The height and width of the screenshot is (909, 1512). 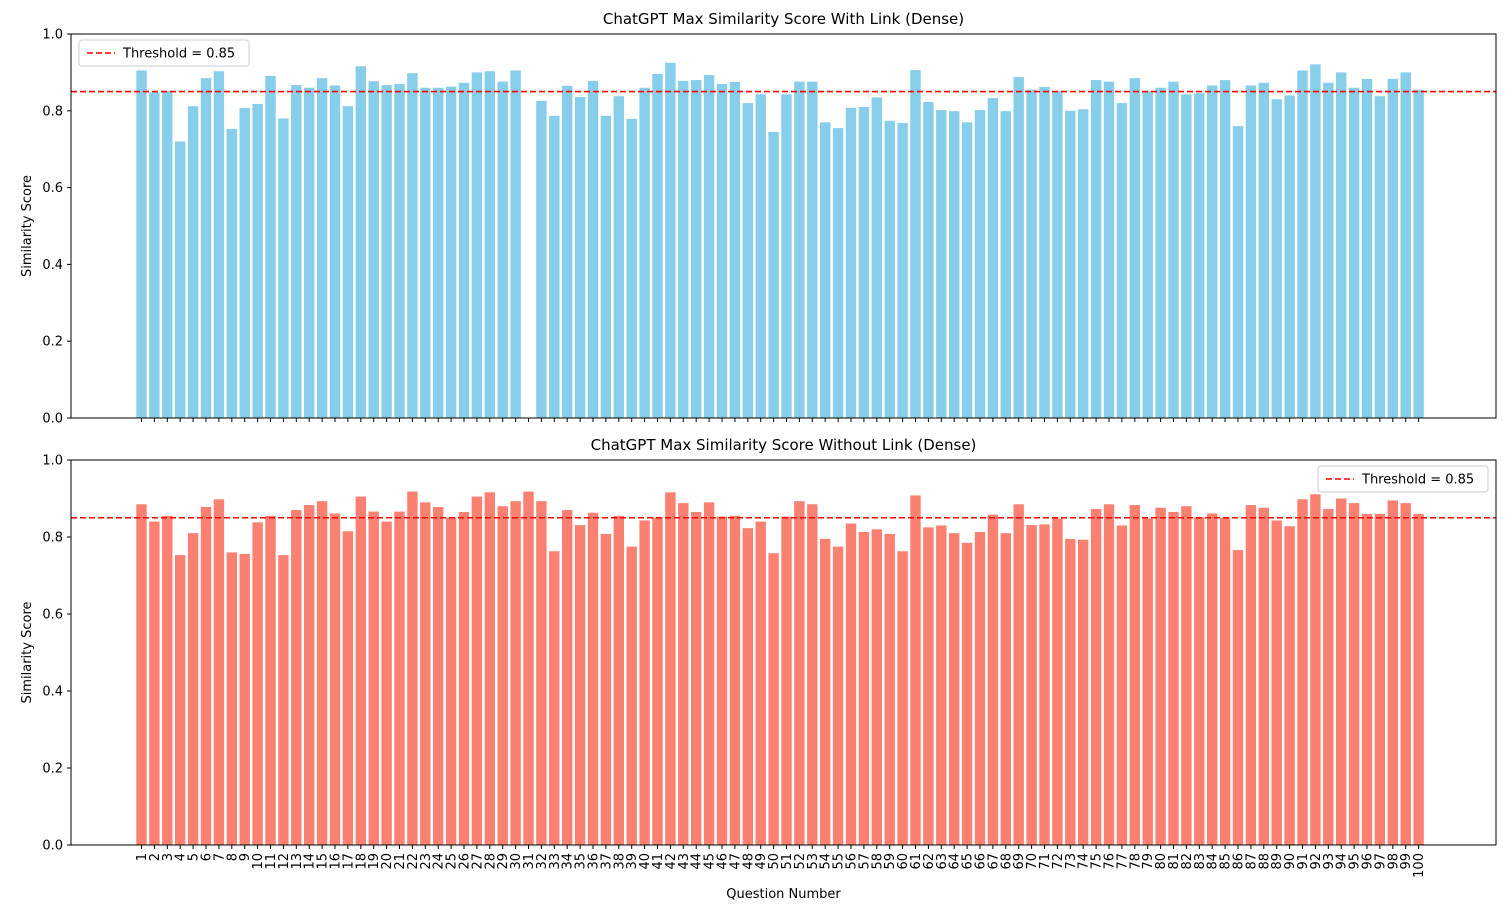 What do you see at coordinates (813, 861) in the screenshot?
I see `chart2-xtick-label: 53` at bounding box center [813, 861].